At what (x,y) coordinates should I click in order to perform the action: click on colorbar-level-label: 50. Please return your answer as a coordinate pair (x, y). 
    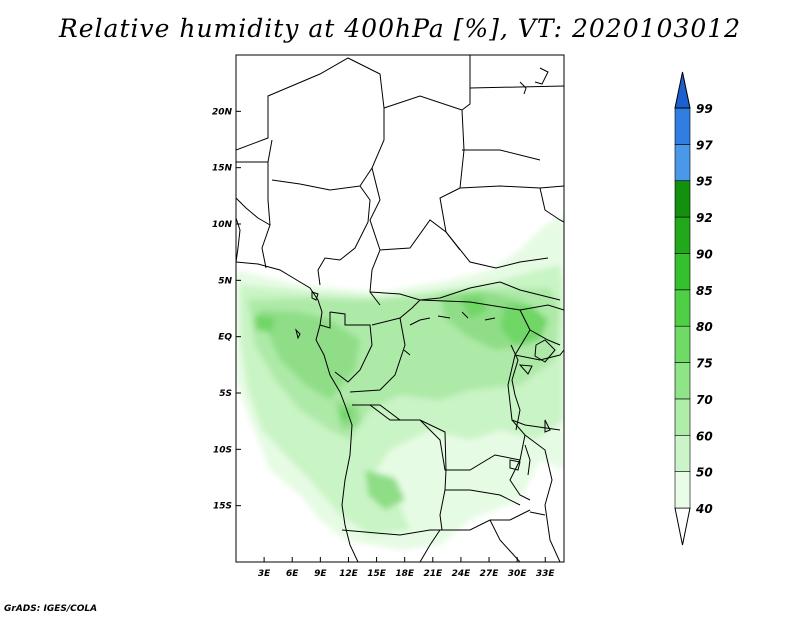
    Looking at the image, I should click on (704, 473).